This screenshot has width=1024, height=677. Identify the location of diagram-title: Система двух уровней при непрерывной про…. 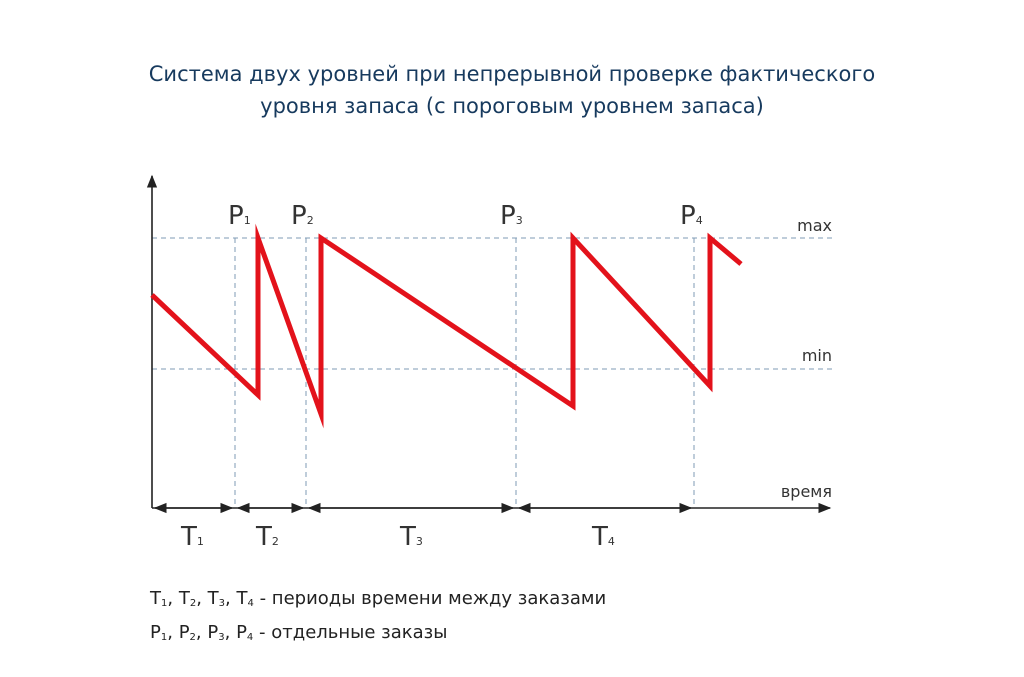
(512, 90).